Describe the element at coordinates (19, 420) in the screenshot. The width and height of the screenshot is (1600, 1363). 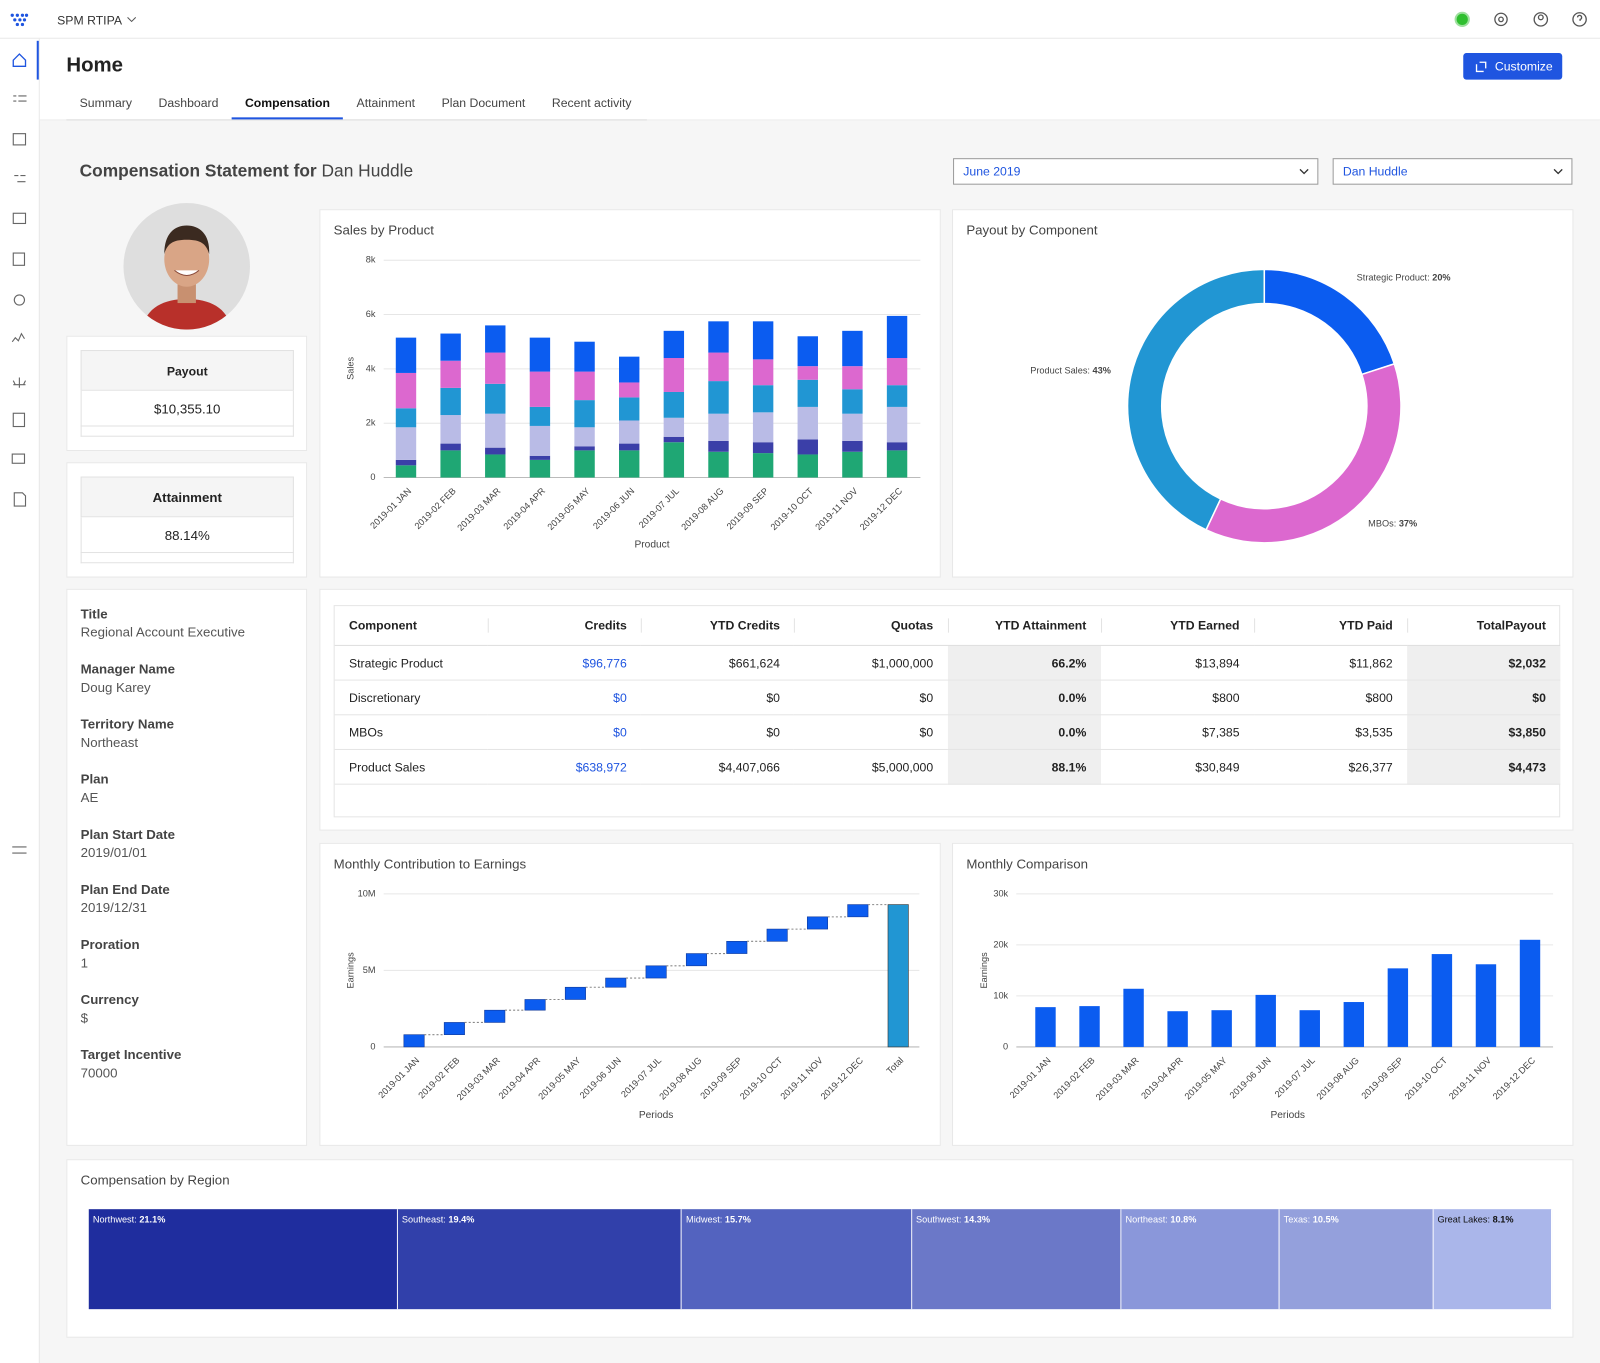
I see `nav-clipboard` at that location.